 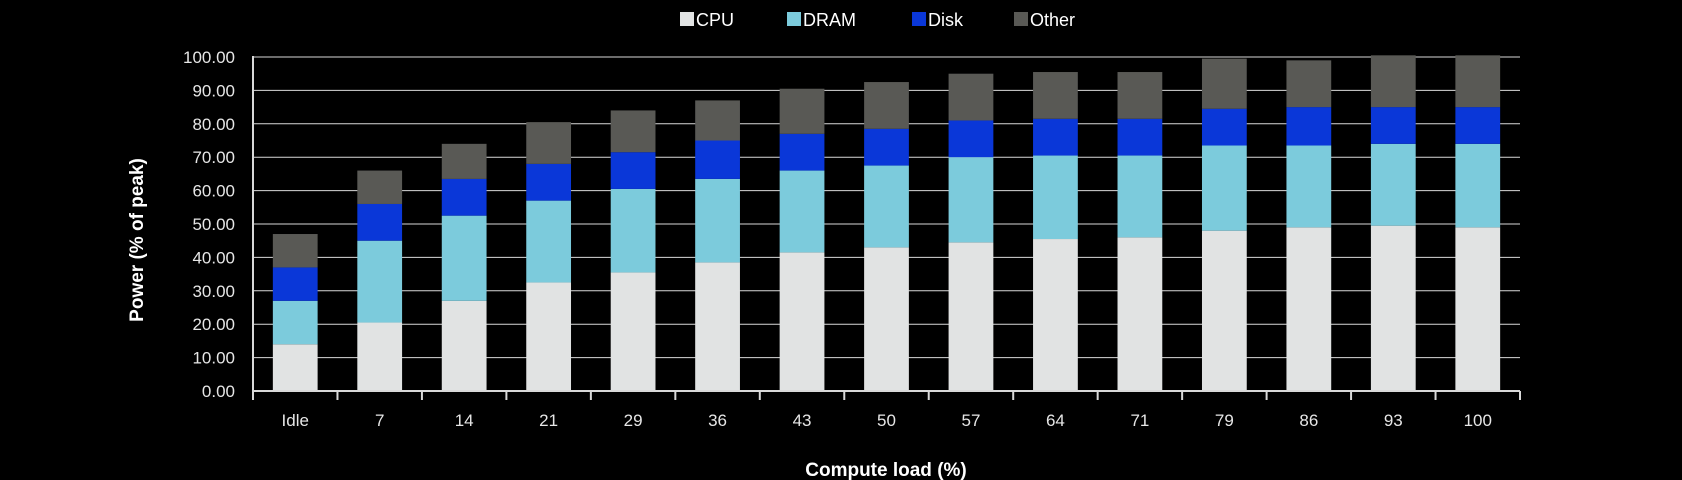 What do you see at coordinates (213, 191) in the screenshot?
I see `y-tick-label: 60.00` at bounding box center [213, 191].